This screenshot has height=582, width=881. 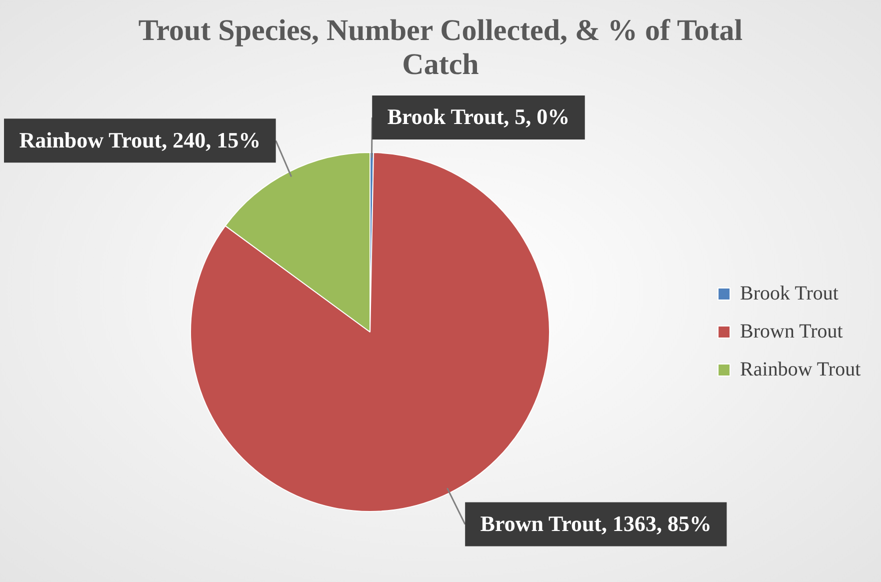 What do you see at coordinates (789, 293) in the screenshot?
I see `legend-label: Brook Trout` at bounding box center [789, 293].